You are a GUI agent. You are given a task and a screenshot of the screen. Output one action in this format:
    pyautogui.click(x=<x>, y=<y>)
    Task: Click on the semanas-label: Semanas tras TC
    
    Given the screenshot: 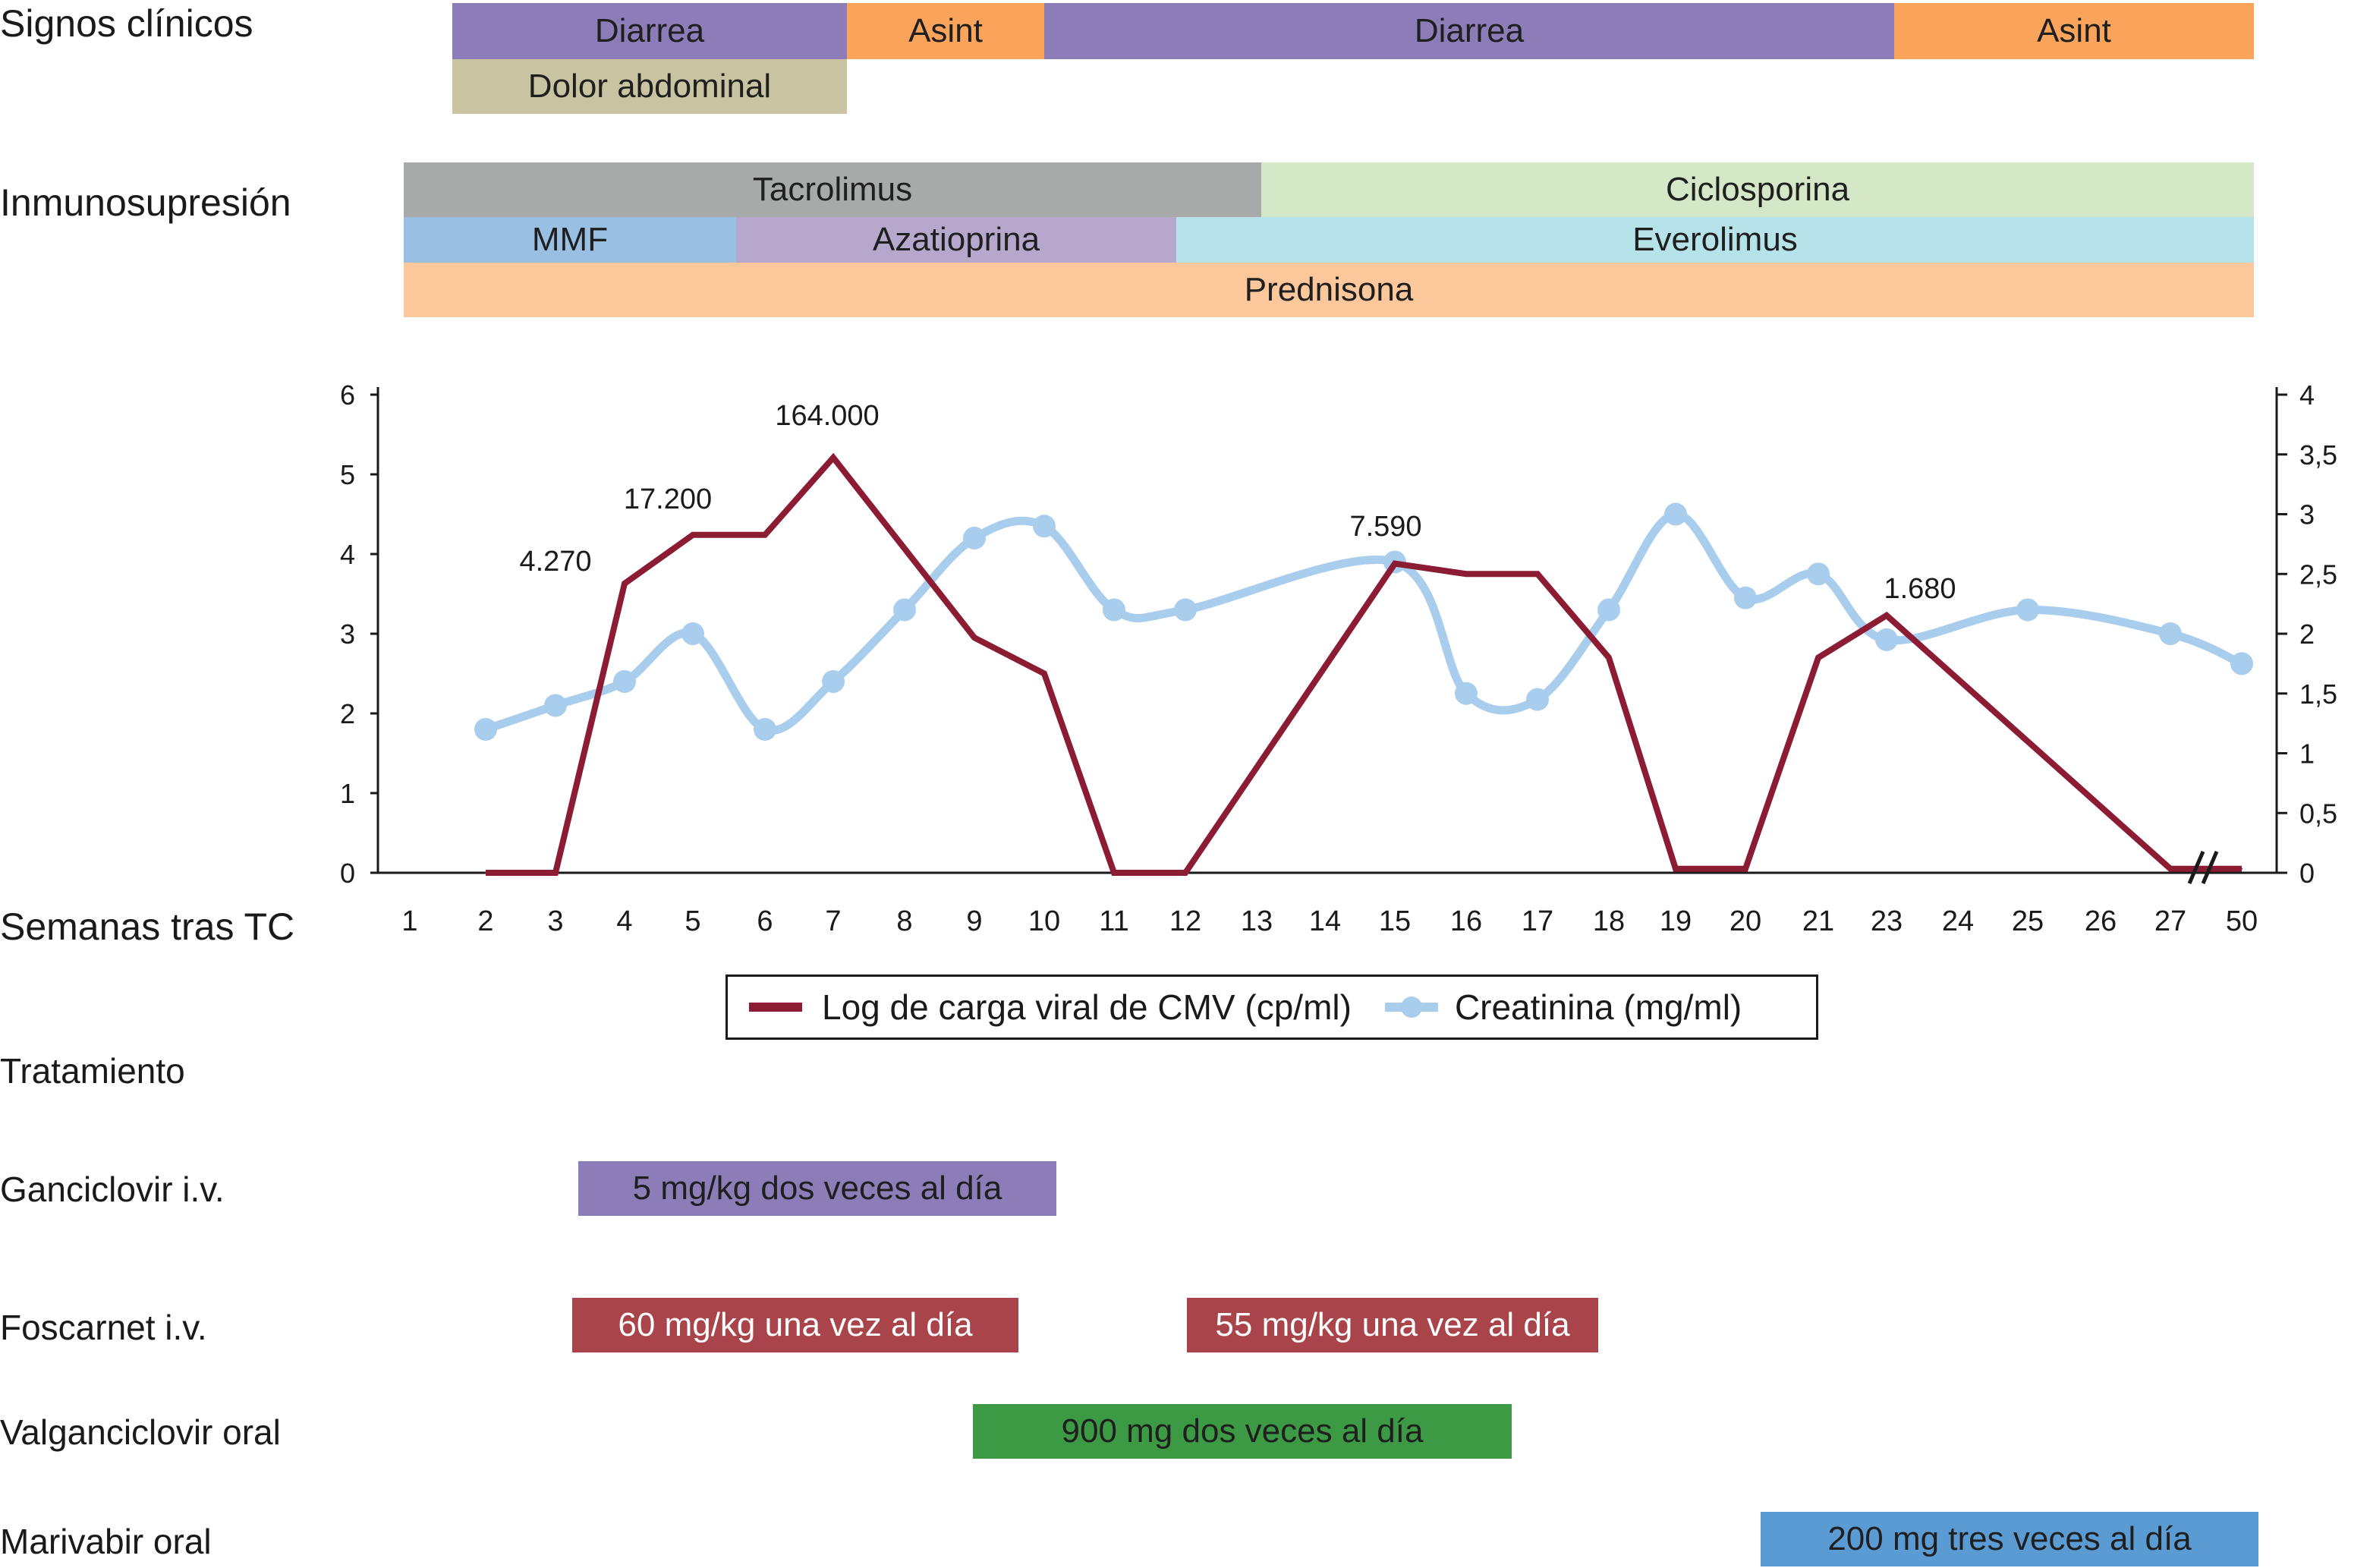 What is the action you would take?
    pyautogui.click(x=147, y=926)
    